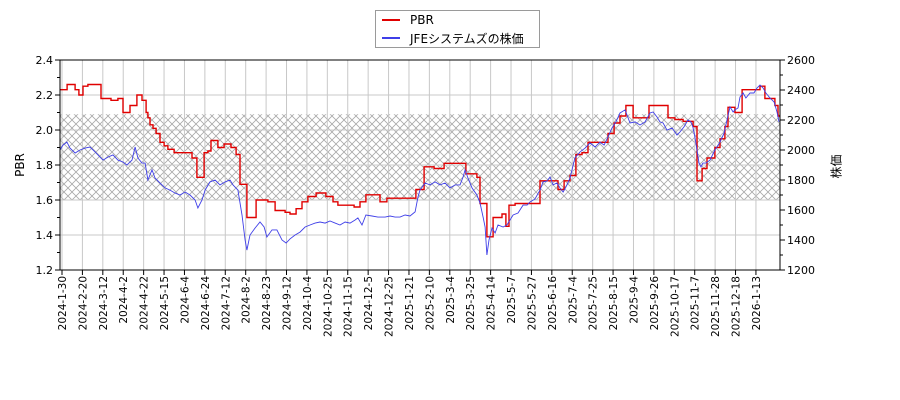 This screenshot has height=400, width=900. What do you see at coordinates (801, 270) in the screenshot?
I see `right-tick-label: 1200` at bounding box center [801, 270].